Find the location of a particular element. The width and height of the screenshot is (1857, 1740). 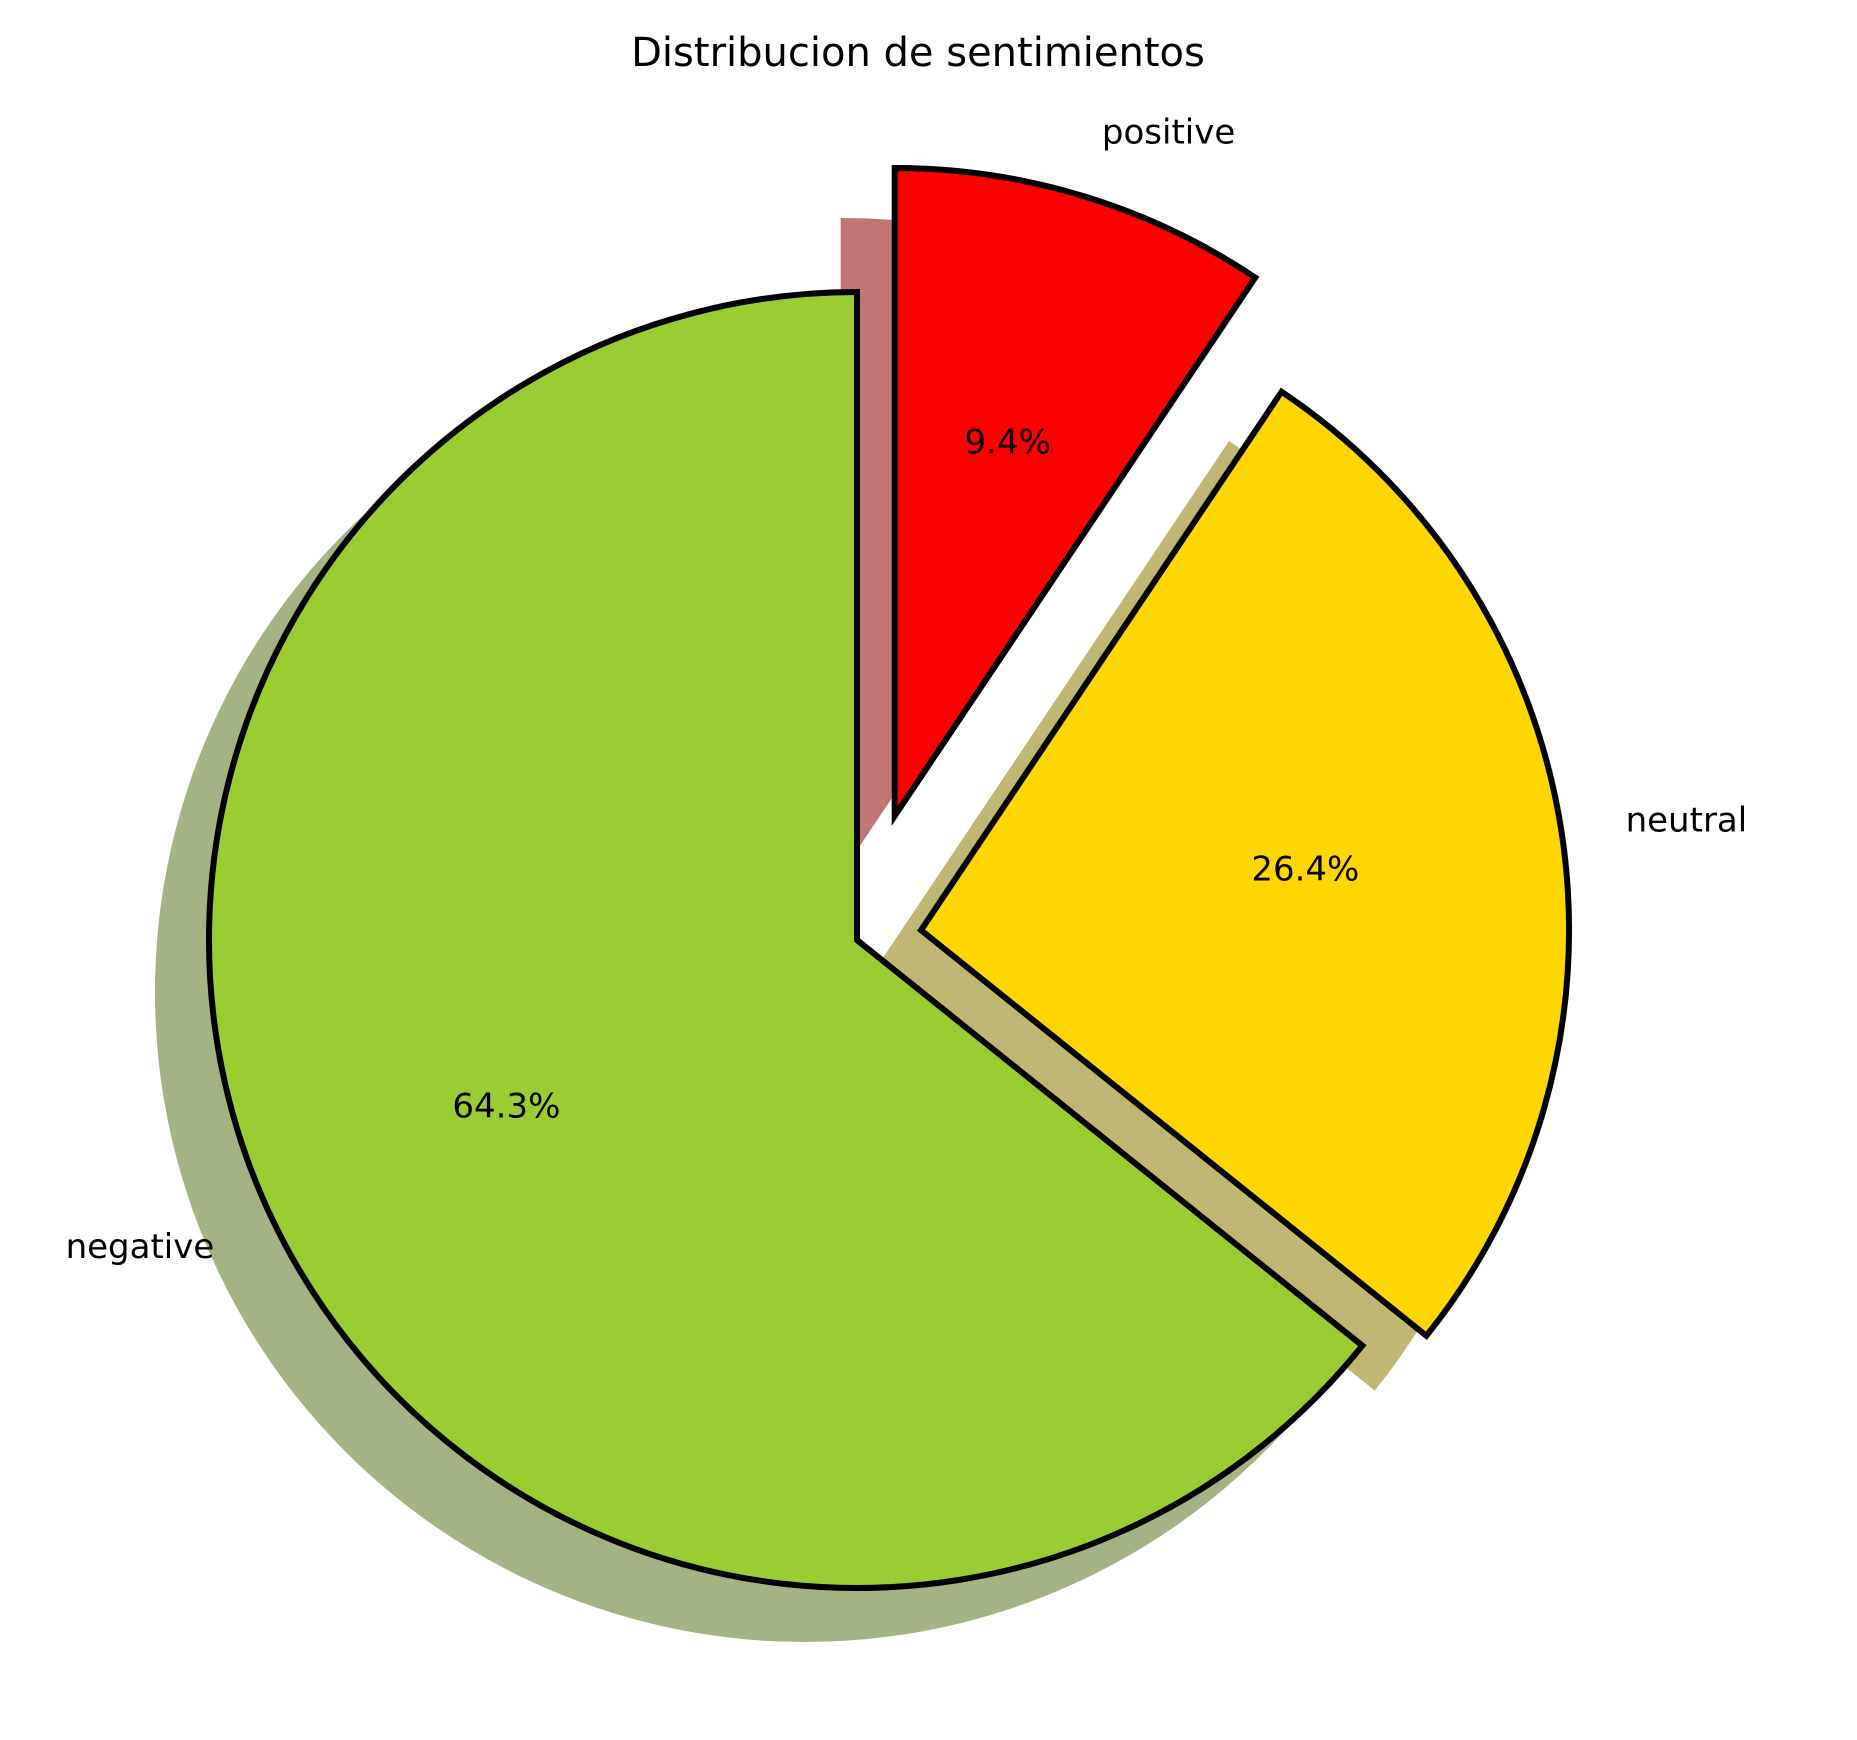

positive-label: positive is located at coordinates (1168, 132).